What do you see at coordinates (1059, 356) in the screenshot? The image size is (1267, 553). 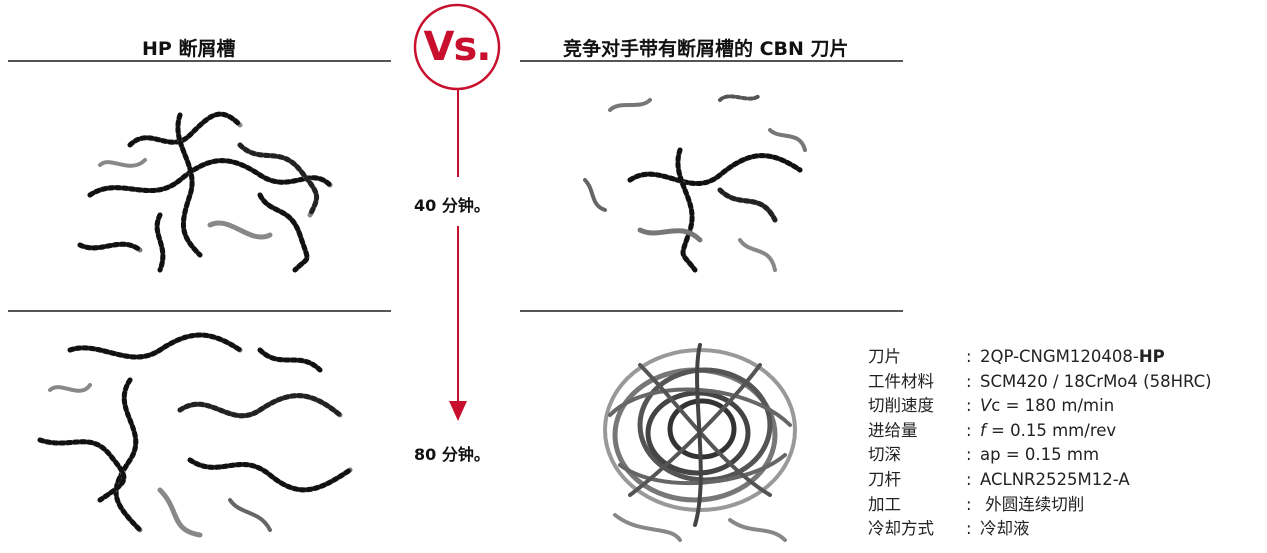 I see `spec-value-text: 2QP-CNGM120408-` at bounding box center [1059, 356].